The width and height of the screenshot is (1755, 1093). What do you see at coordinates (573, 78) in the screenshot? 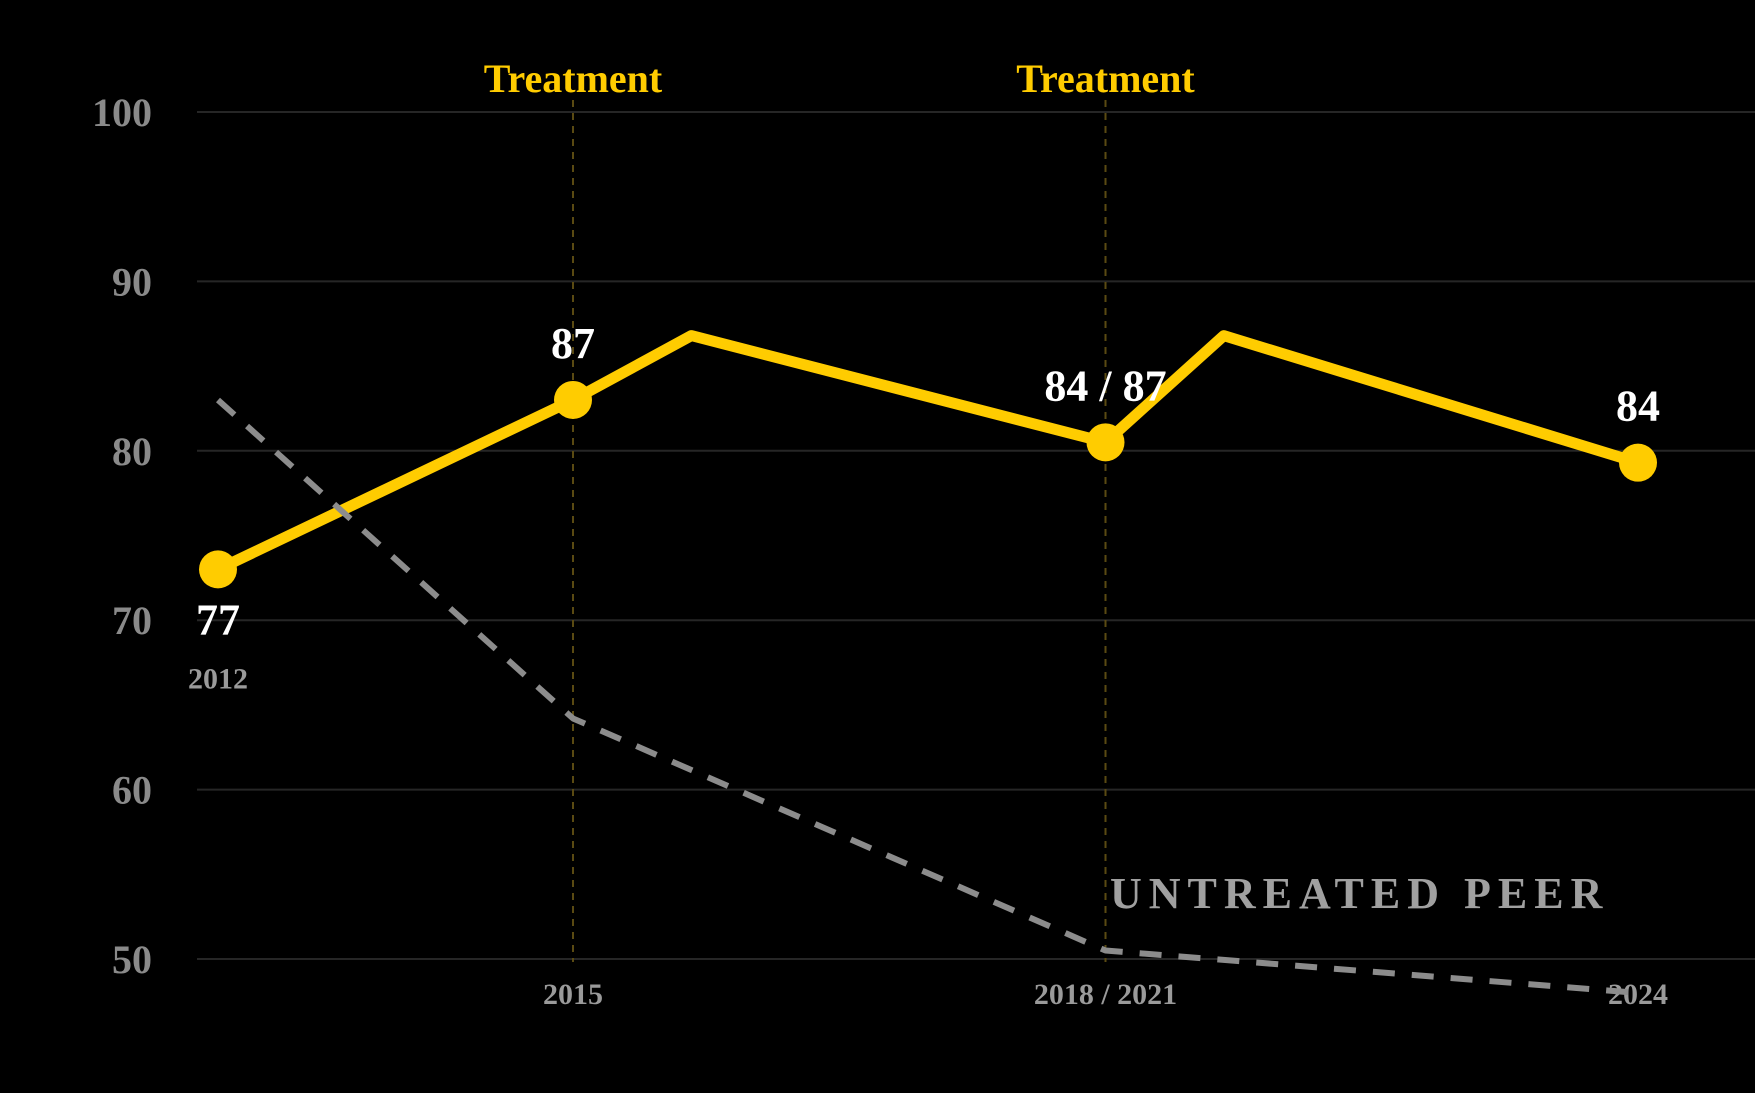
I see `treatment-label-1: Treatment` at bounding box center [573, 78].